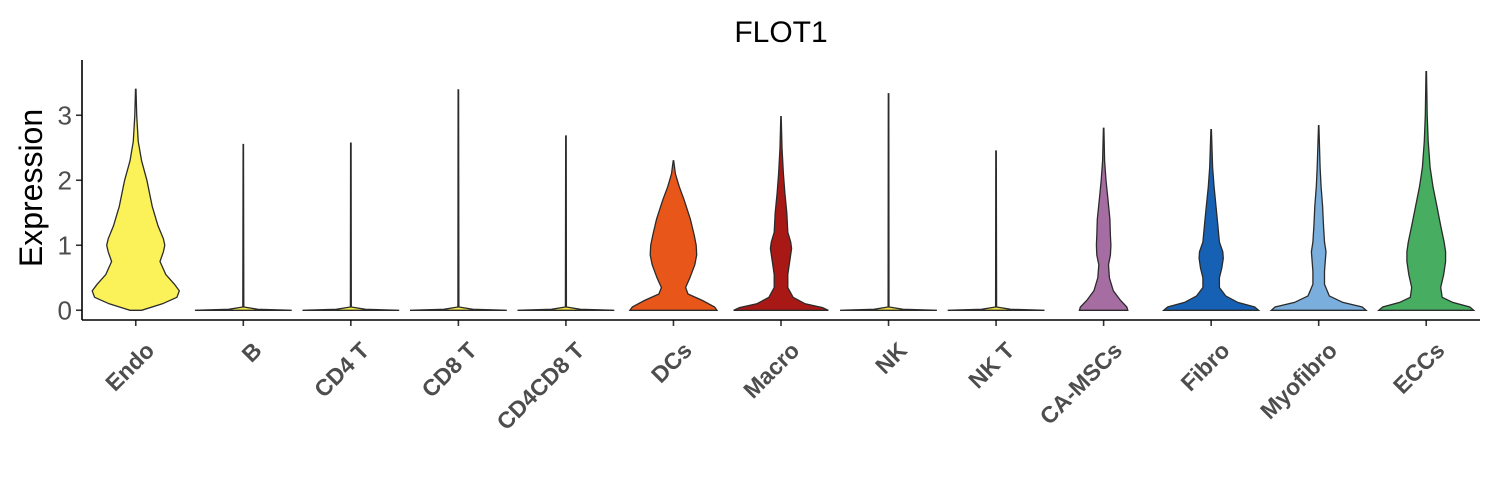 Image resolution: width=1500 pixels, height=500 pixels. I want to click on violin-fibro, so click(1211, 219).